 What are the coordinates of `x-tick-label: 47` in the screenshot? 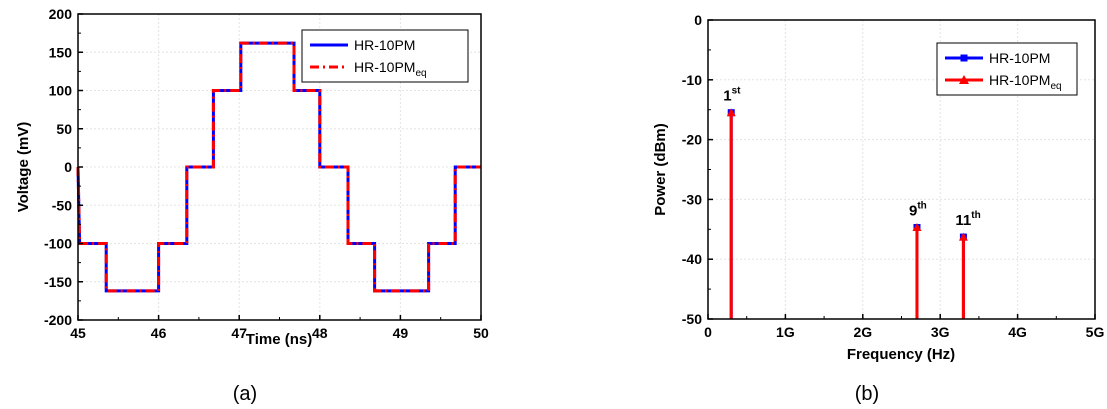 It's located at (239, 333).